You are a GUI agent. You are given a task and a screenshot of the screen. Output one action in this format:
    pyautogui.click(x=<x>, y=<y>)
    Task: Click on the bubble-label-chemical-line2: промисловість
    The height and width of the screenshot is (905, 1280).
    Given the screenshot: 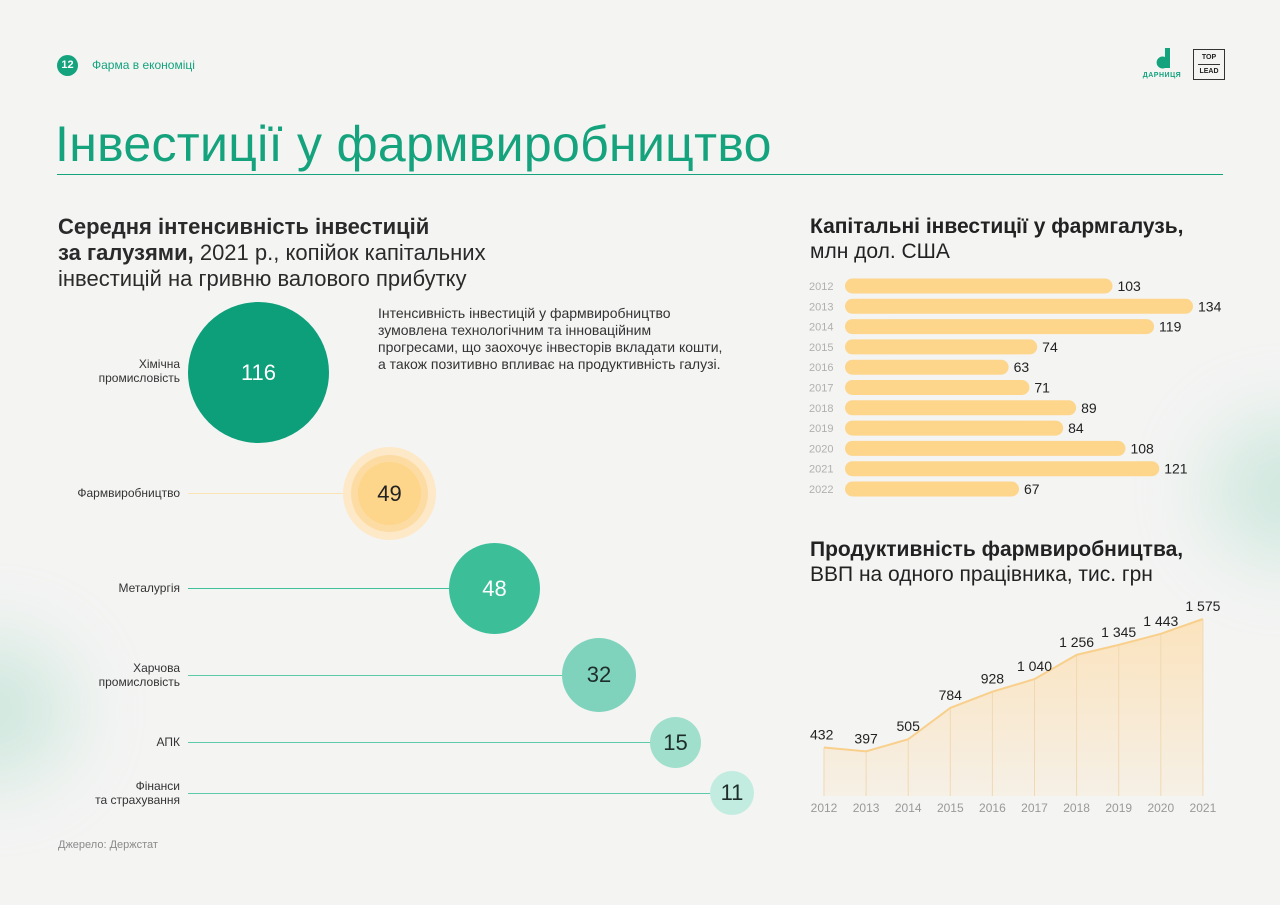 What is the action you would take?
    pyautogui.click(x=139, y=378)
    